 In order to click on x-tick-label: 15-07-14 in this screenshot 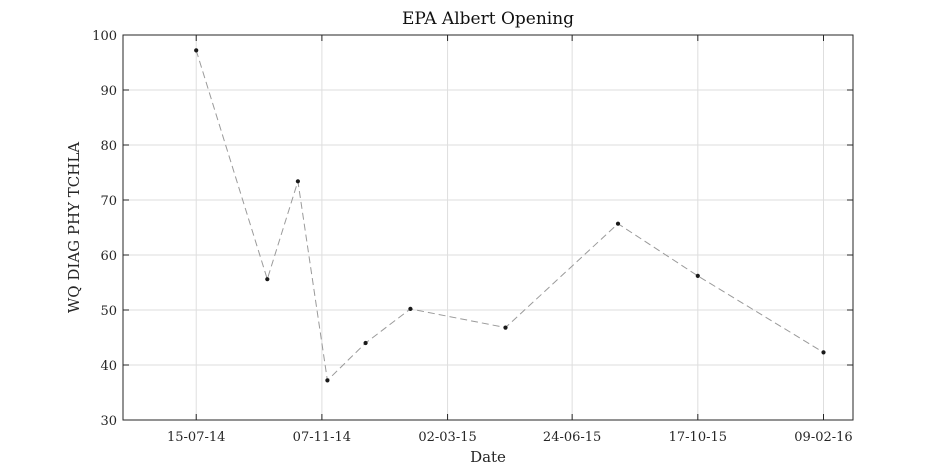, I will do `click(196, 437)`.